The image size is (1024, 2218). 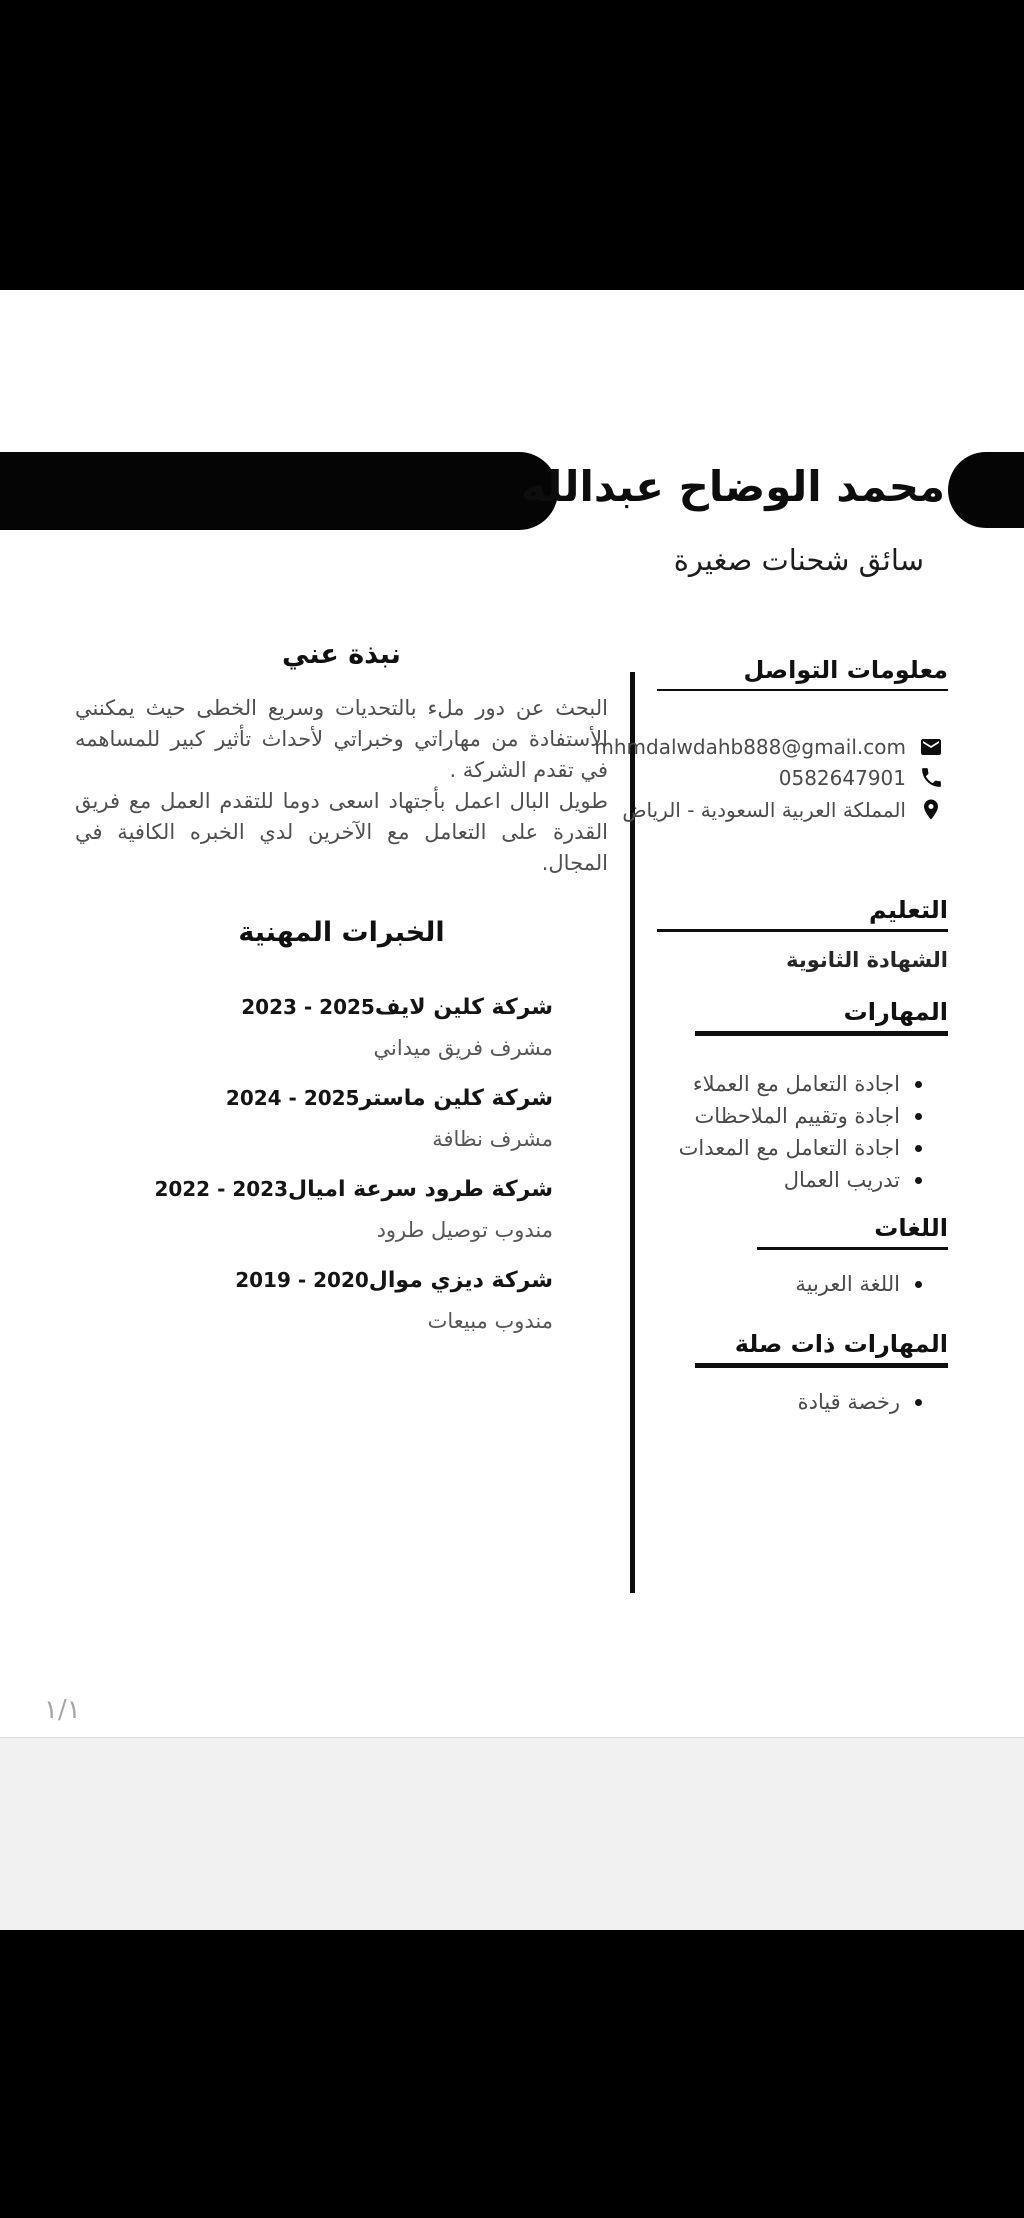 I want to click on job-company: شركة طرود سرعة اميال, so click(x=420, y=1189).